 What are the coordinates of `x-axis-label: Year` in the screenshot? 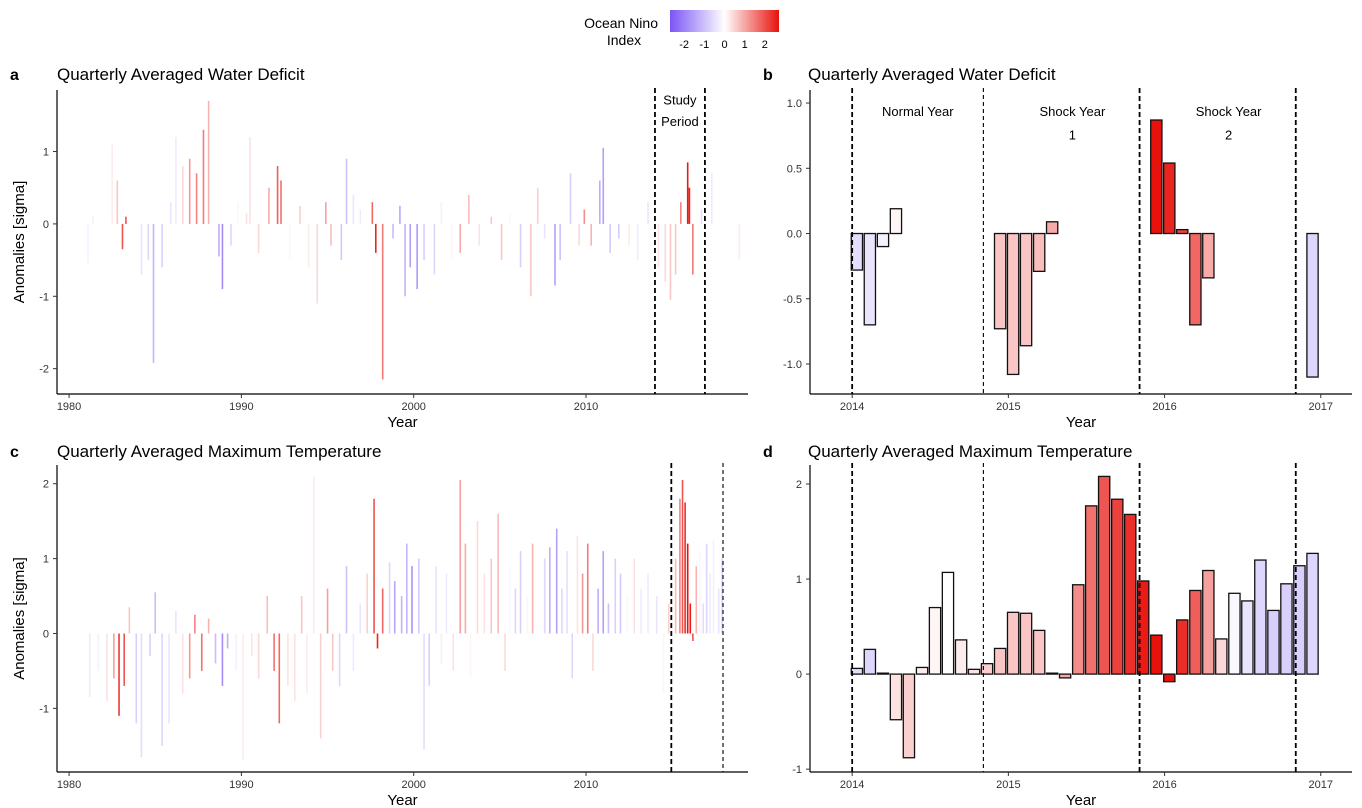 It's located at (402, 800).